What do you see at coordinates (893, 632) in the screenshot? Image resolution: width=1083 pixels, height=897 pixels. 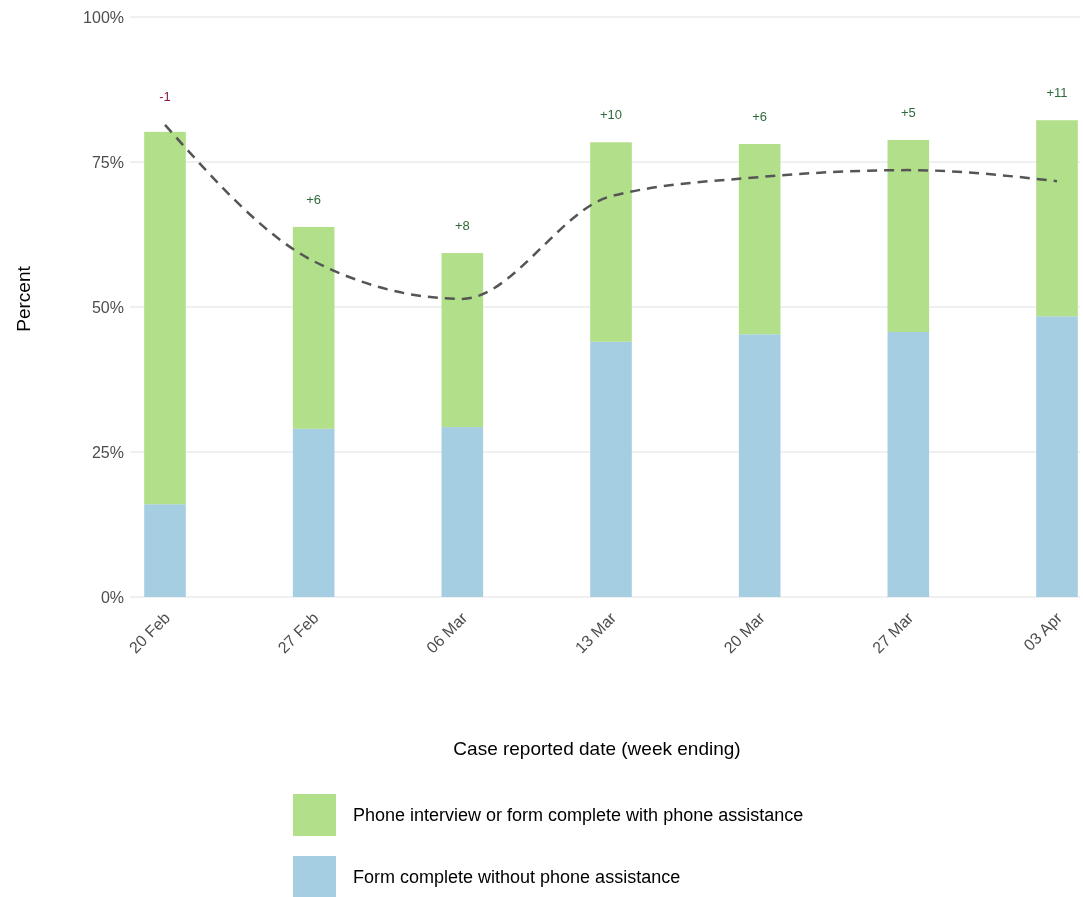 I see `x-tick-label: 27 Mar` at bounding box center [893, 632].